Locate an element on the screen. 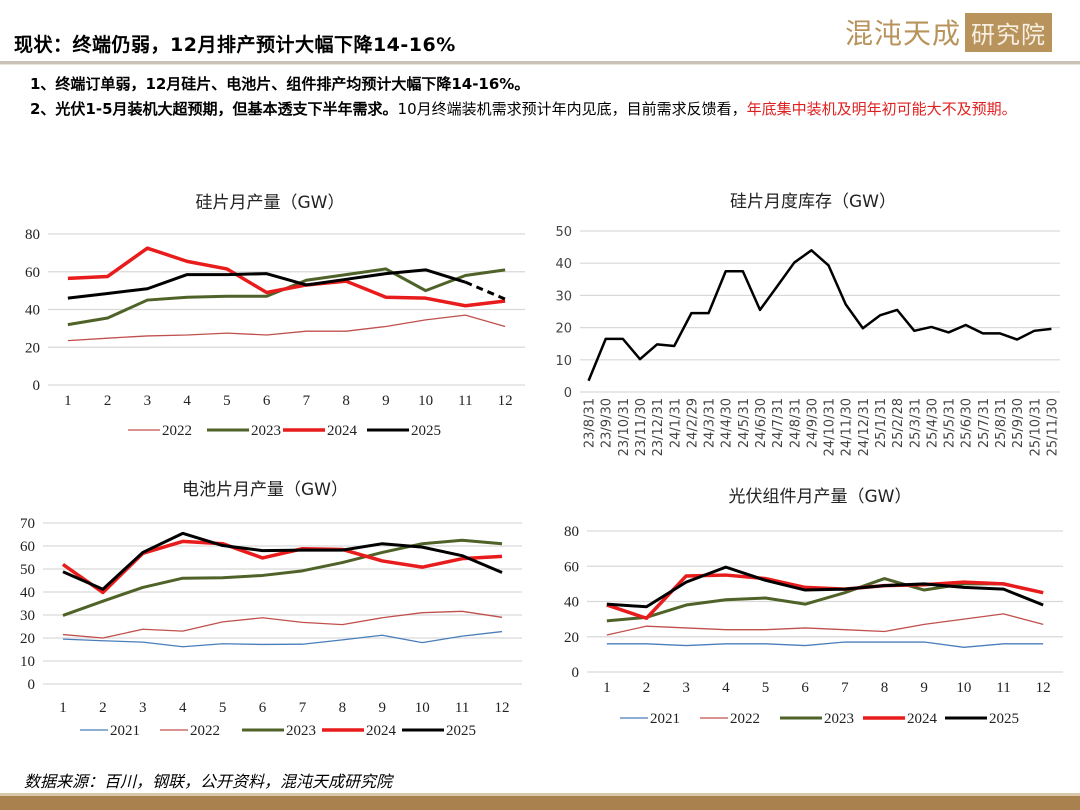 The image size is (1080, 810). page-title: 现状：终端仍弱，12月排产预计大幅下降14-16% is located at coordinates (235, 45).